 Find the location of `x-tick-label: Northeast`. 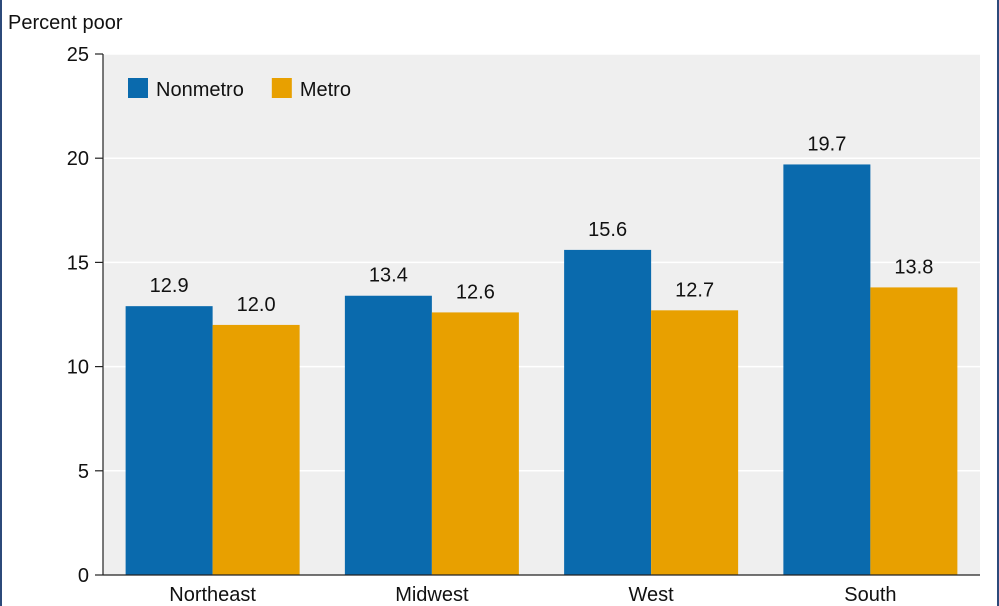

x-tick-label: Northeast is located at coordinates (212, 595).